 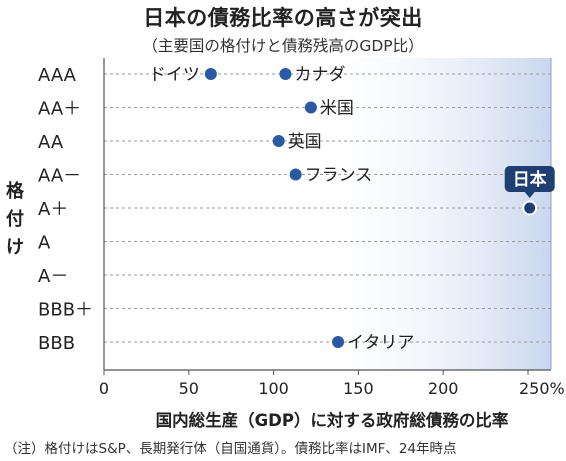 I want to click on y-tick-label: A, so click(x=44, y=243).